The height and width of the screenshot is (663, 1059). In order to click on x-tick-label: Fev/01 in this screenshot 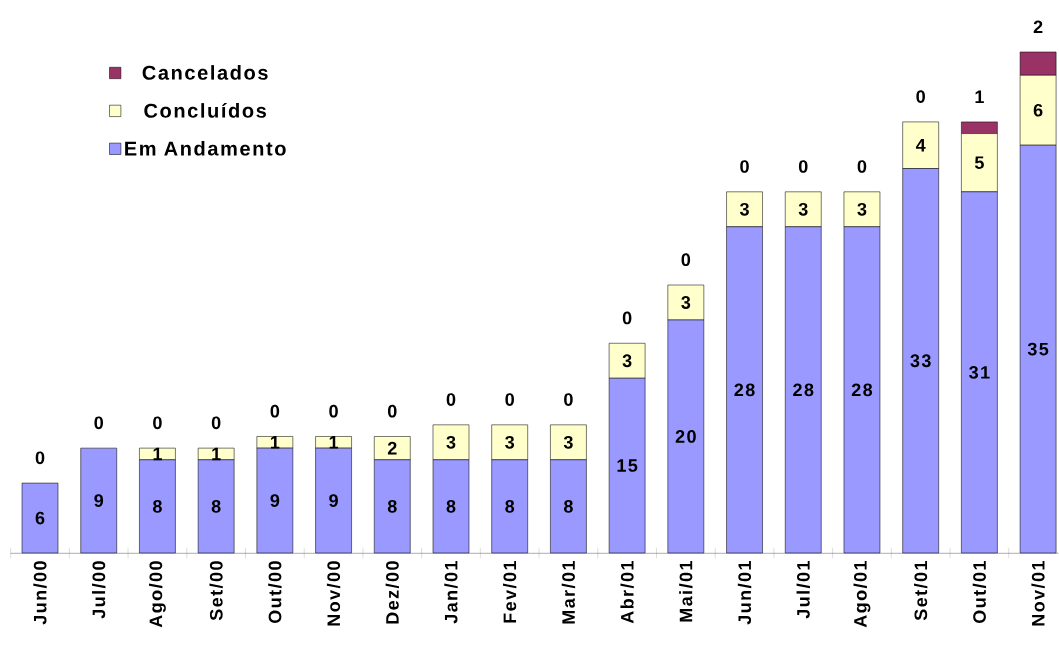, I will do `click(509, 592)`.